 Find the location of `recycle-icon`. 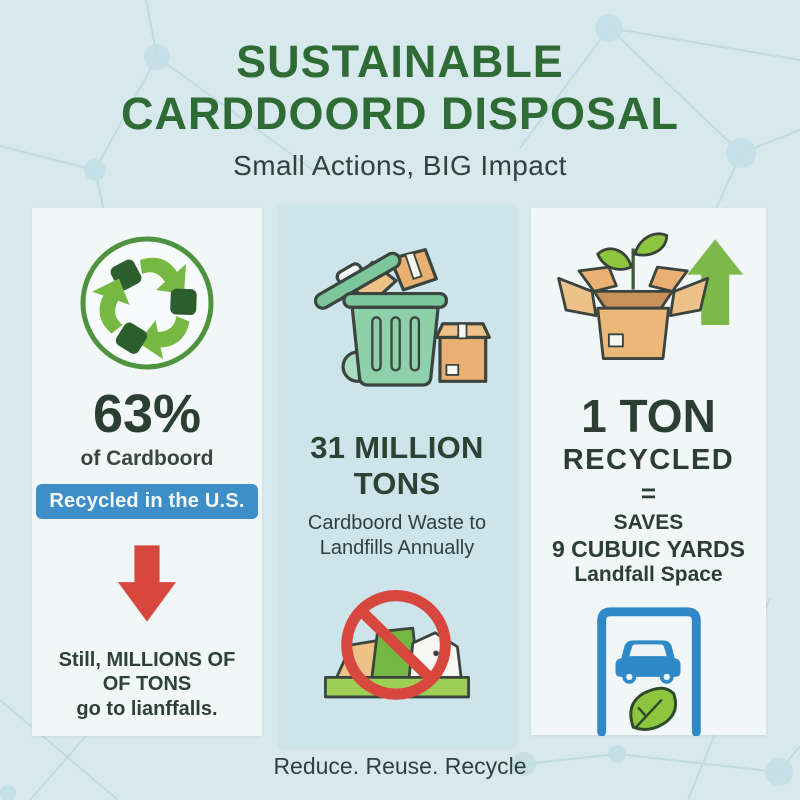

recycle-icon is located at coordinates (147, 305).